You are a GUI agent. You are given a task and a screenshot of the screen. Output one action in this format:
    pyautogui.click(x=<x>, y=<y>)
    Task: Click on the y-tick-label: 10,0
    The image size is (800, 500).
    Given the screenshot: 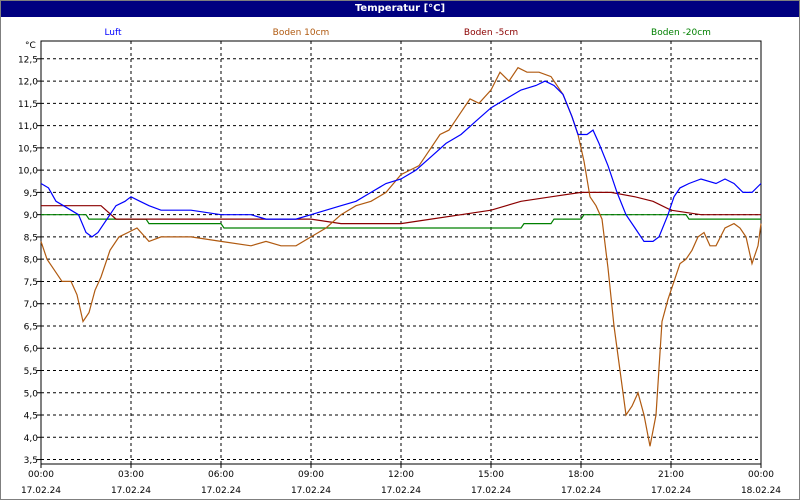 What is the action you would take?
    pyautogui.click(x=28, y=172)
    